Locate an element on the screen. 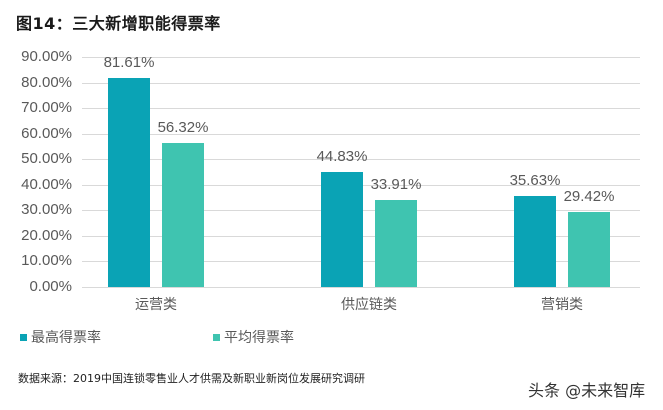 The image size is (663, 410). data-label: 33.91% is located at coordinates (396, 185).